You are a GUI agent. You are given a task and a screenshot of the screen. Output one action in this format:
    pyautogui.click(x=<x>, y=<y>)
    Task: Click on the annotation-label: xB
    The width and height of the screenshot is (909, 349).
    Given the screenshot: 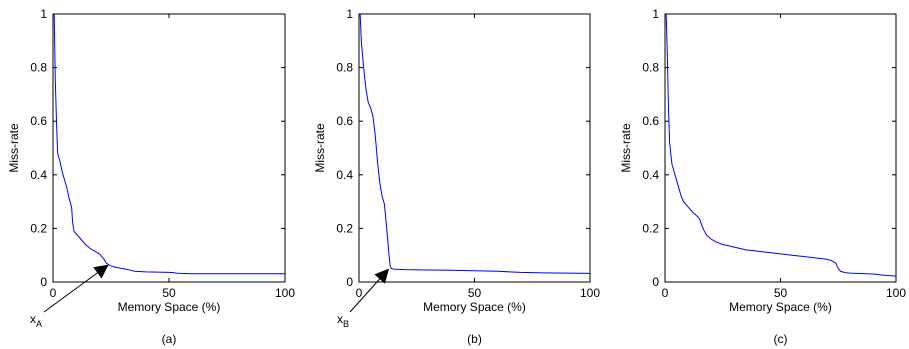 What is the action you would take?
    pyautogui.click(x=343, y=320)
    